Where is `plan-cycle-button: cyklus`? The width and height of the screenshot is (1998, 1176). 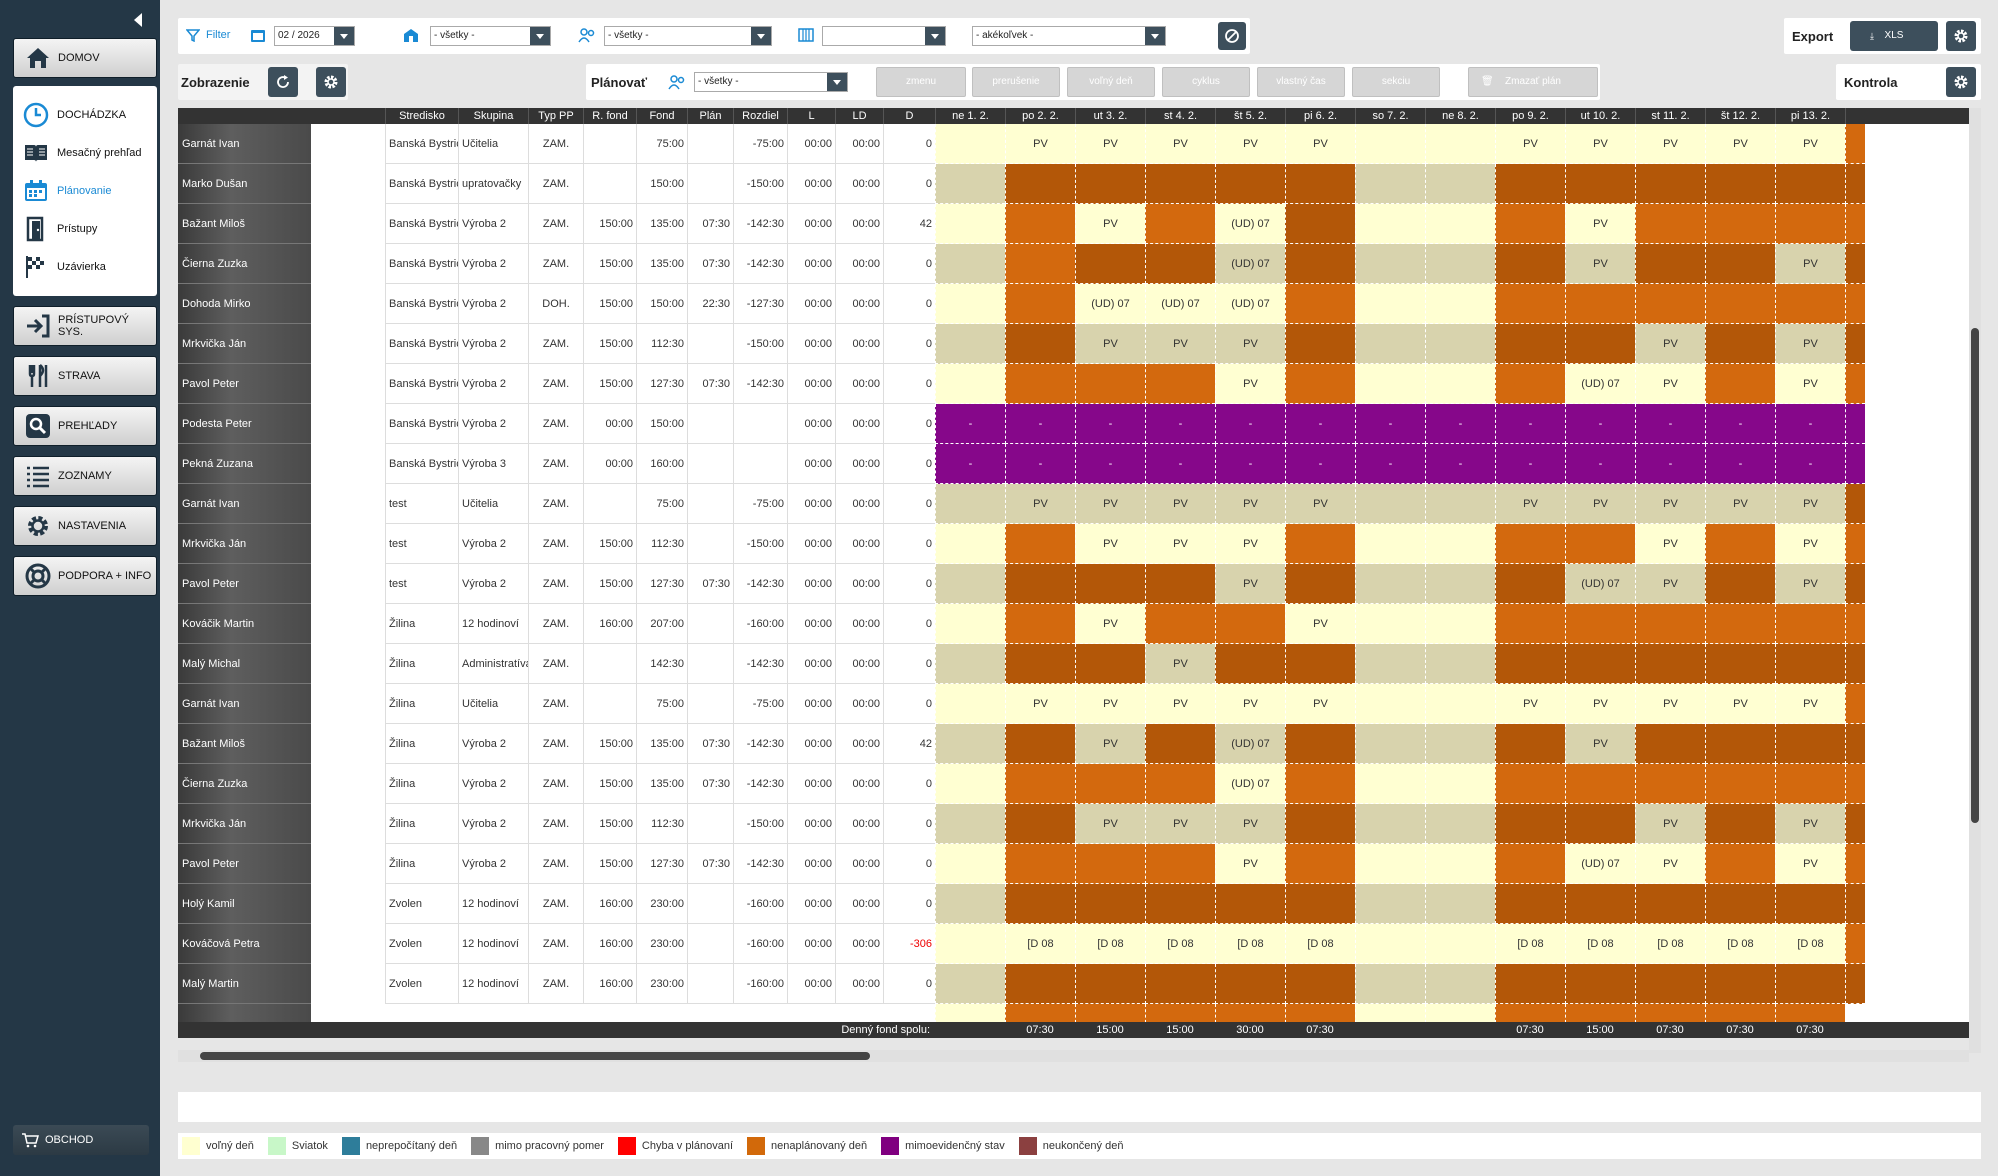
plan-cycle-button: cyklus is located at coordinates (1206, 82).